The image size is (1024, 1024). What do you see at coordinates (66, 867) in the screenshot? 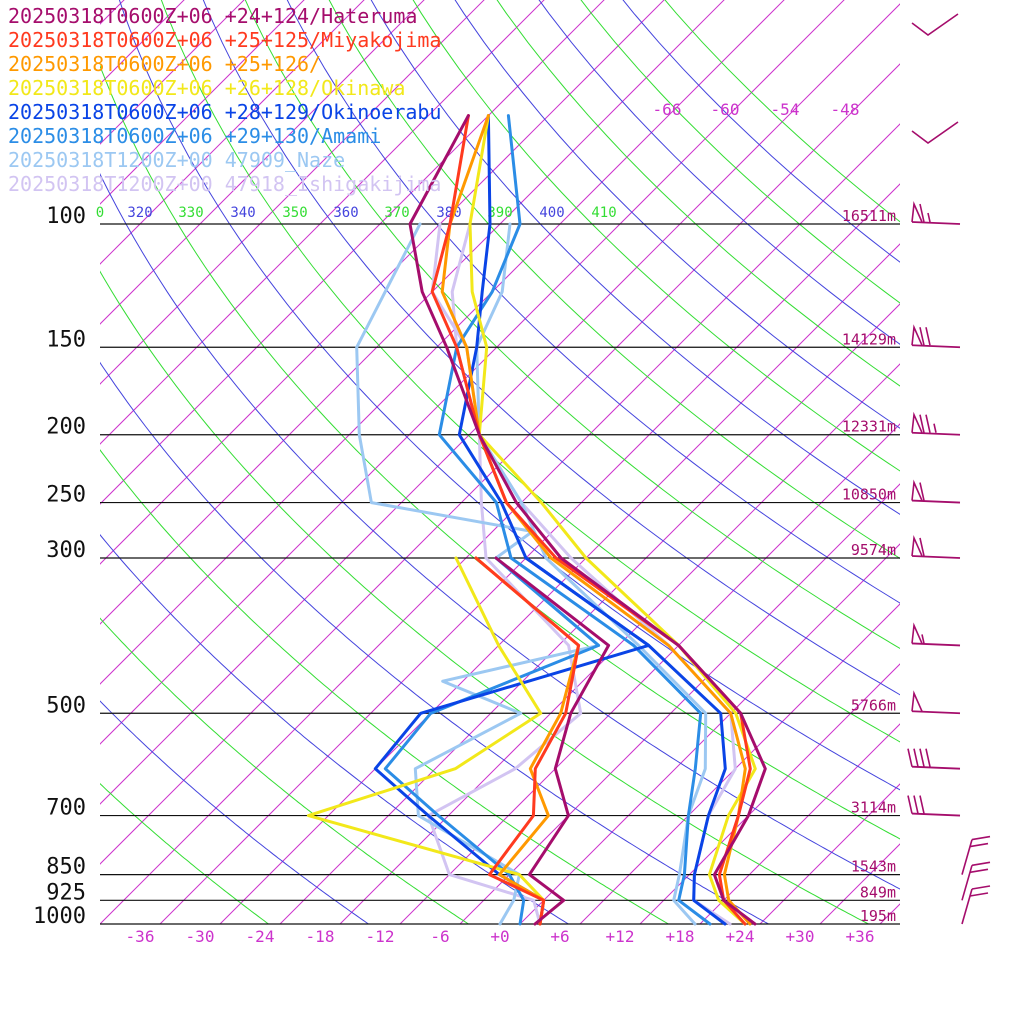
I see `pressure-label: 850` at bounding box center [66, 867].